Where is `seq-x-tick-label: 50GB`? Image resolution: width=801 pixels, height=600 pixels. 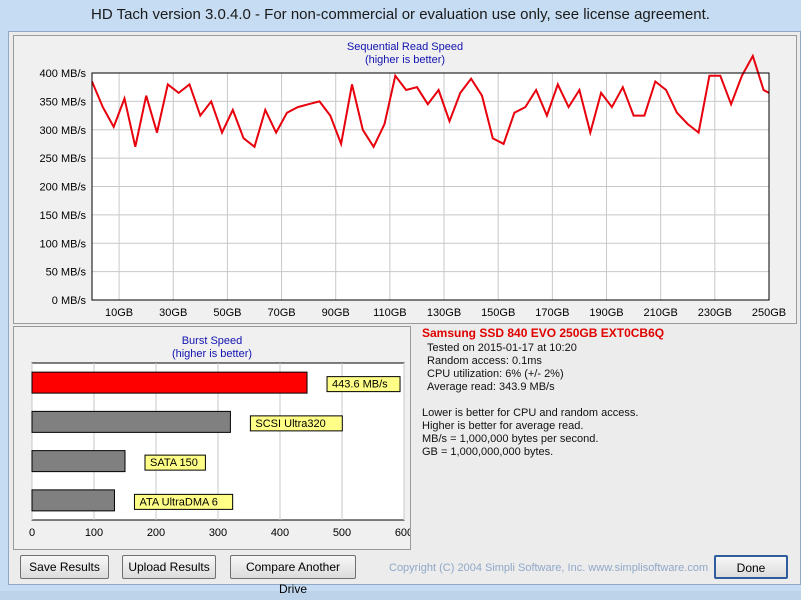
seq-x-tick-label: 50GB is located at coordinates (227, 313).